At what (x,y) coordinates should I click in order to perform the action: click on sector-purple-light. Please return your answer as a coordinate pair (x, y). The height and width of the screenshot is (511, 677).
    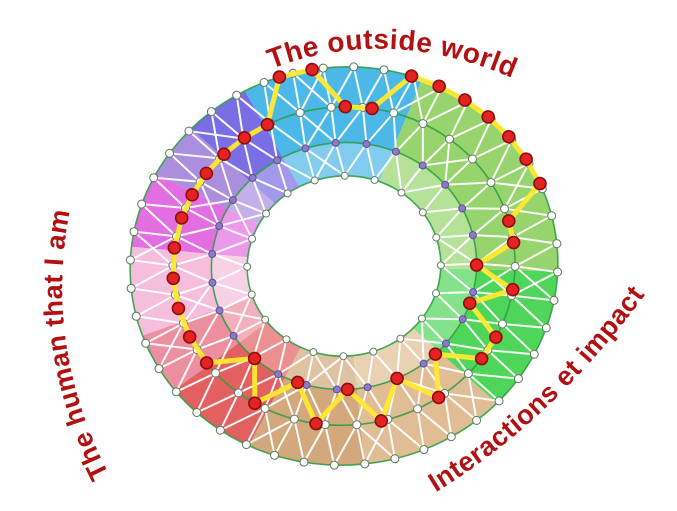
    Looking at the image, I should click on (215, 176).